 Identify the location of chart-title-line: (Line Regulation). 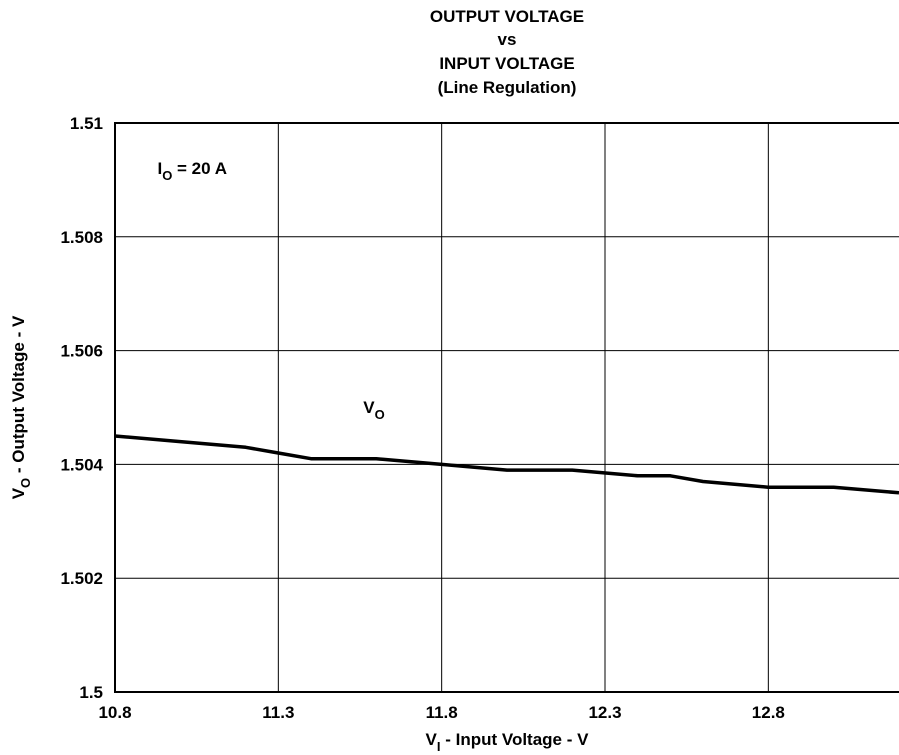
(507, 87).